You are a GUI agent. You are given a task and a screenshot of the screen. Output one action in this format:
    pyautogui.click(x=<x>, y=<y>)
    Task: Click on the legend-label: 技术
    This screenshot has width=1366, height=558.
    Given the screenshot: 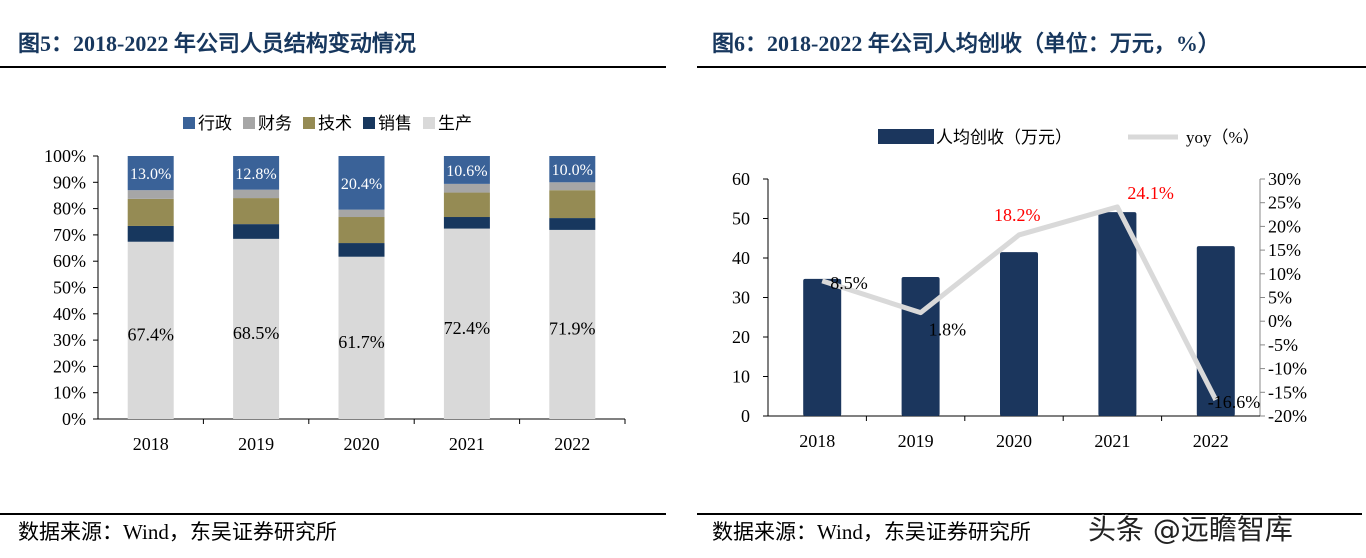 What is the action you would take?
    pyautogui.click(x=335, y=123)
    